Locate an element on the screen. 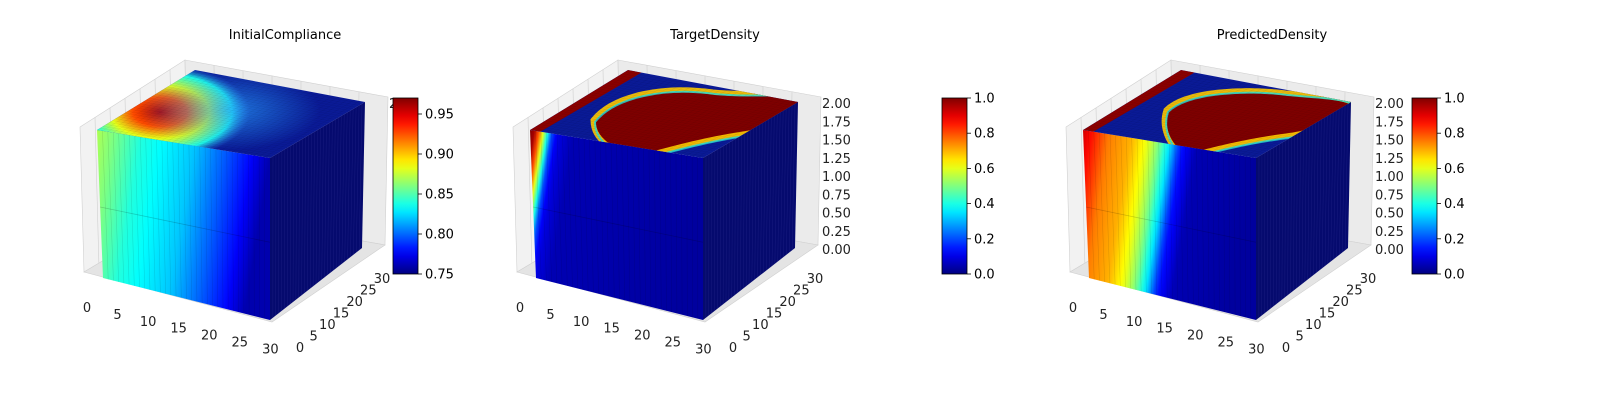 This screenshot has height=400, width=1600. top-face-field is located at coordinates (1217, 114).